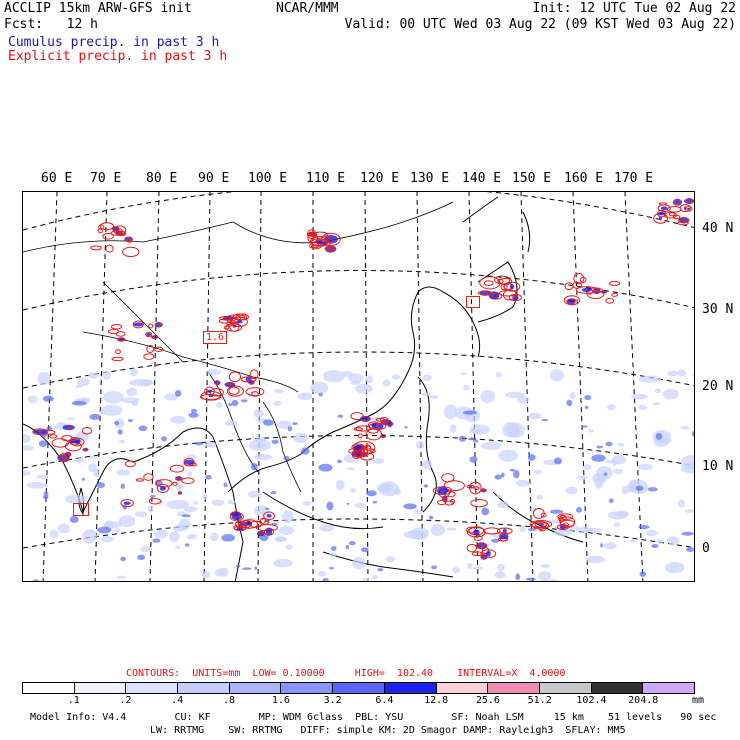 The width and height of the screenshot is (740, 740). What do you see at coordinates (326, 178) in the screenshot?
I see `lon-label: 110 E` at bounding box center [326, 178].